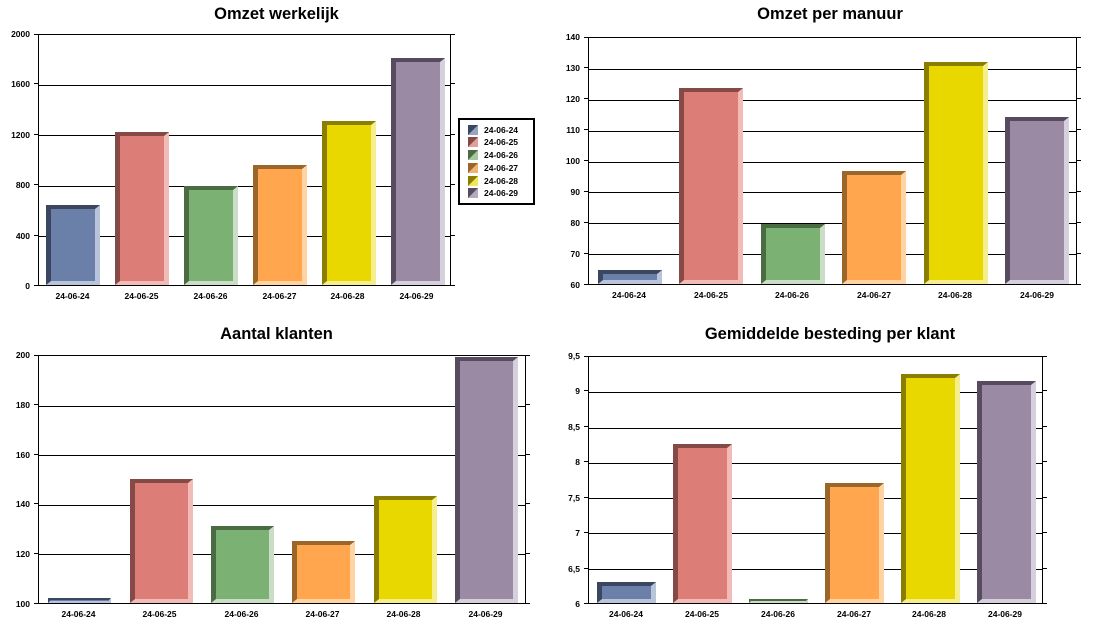 Image resolution: width=1107 pixels, height=625 pixels. Describe the element at coordinates (22, 185) in the screenshot. I see `y-axis-tick-label: 800` at that location.